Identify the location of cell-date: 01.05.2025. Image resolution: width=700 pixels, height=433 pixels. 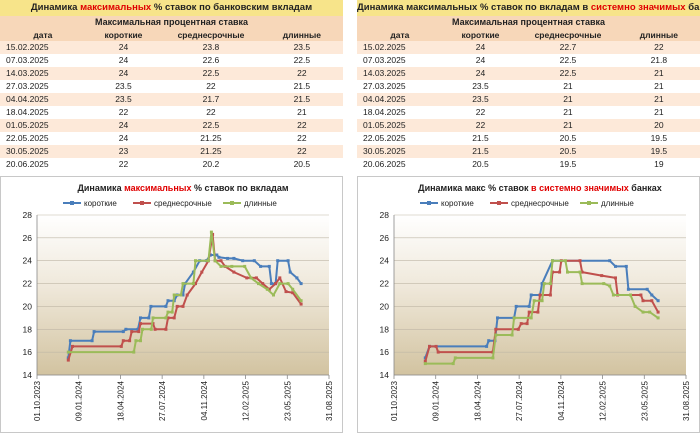
(43, 125).